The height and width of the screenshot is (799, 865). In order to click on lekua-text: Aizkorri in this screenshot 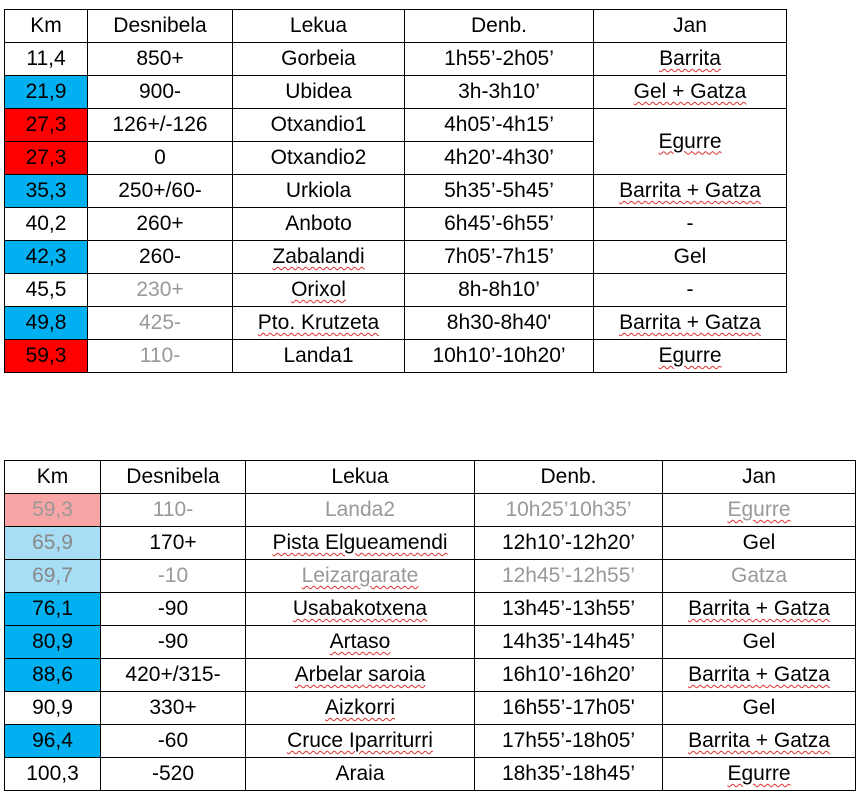, I will do `click(359, 707)`.